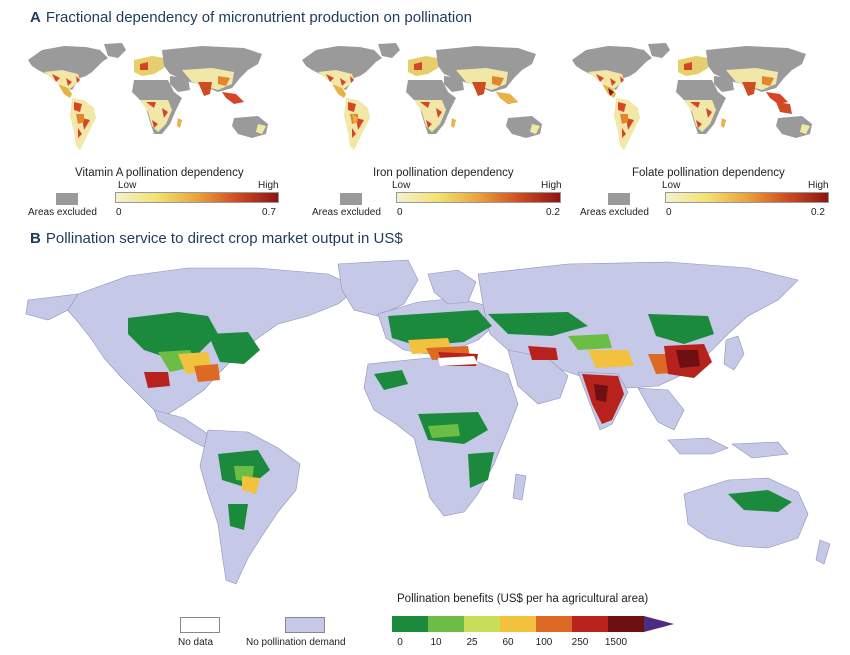 This screenshot has height=655, width=850. What do you see at coordinates (127, 185) in the screenshot?
I see `vitamin-a-low-label: Low` at bounding box center [127, 185].